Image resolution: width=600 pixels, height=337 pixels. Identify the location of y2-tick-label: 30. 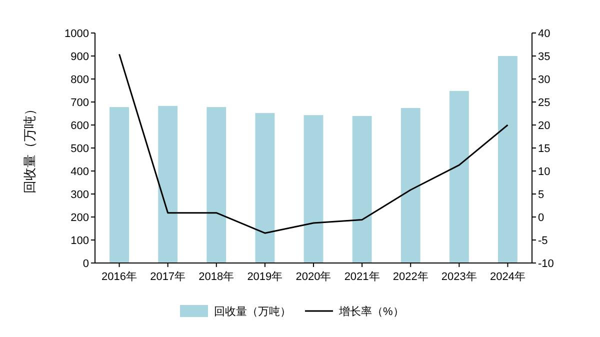
(544, 80).